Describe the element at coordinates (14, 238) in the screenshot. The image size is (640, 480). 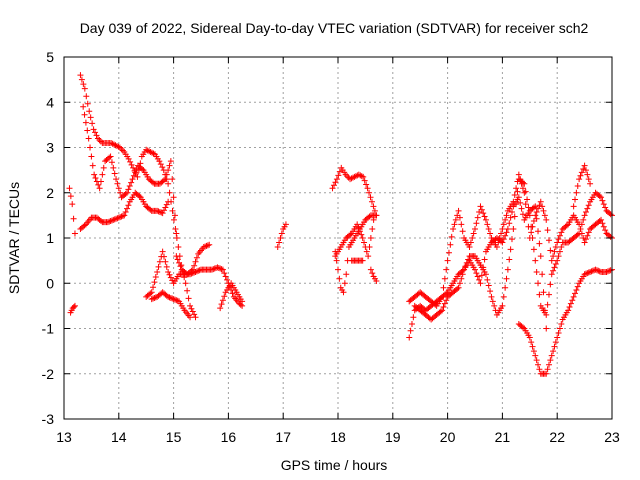
I see `y-axis-label: SDTVAR / TECUs` at that location.